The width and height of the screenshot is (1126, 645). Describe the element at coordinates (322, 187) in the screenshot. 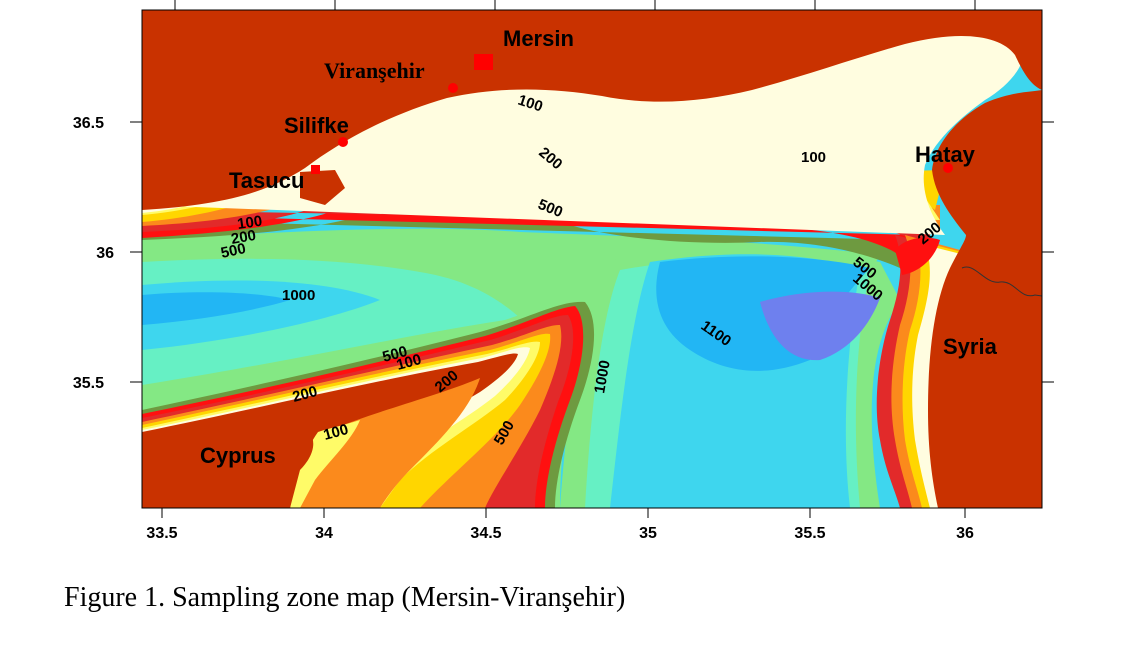

I see `tasucu-headland` at that location.